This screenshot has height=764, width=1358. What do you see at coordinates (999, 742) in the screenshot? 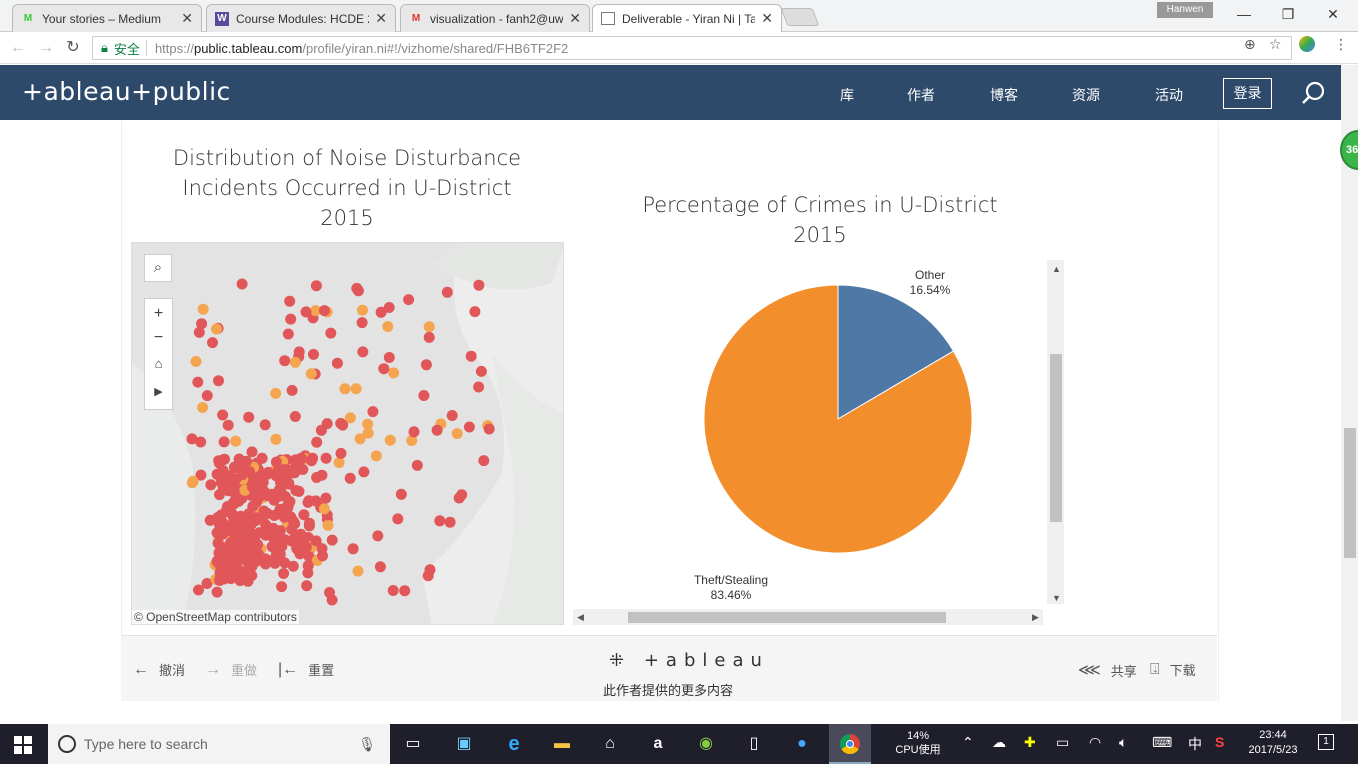
I see `onedrive-icon: ☁` at bounding box center [999, 742].